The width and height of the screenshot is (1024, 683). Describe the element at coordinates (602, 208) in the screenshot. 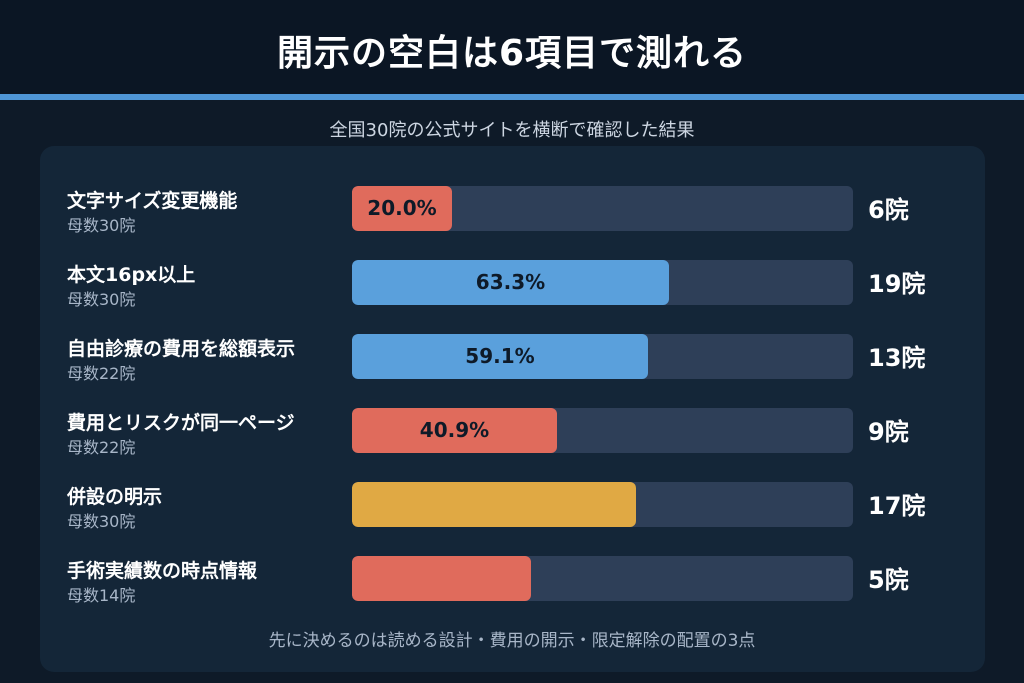

I see `bar-track: 20.0%` at that location.